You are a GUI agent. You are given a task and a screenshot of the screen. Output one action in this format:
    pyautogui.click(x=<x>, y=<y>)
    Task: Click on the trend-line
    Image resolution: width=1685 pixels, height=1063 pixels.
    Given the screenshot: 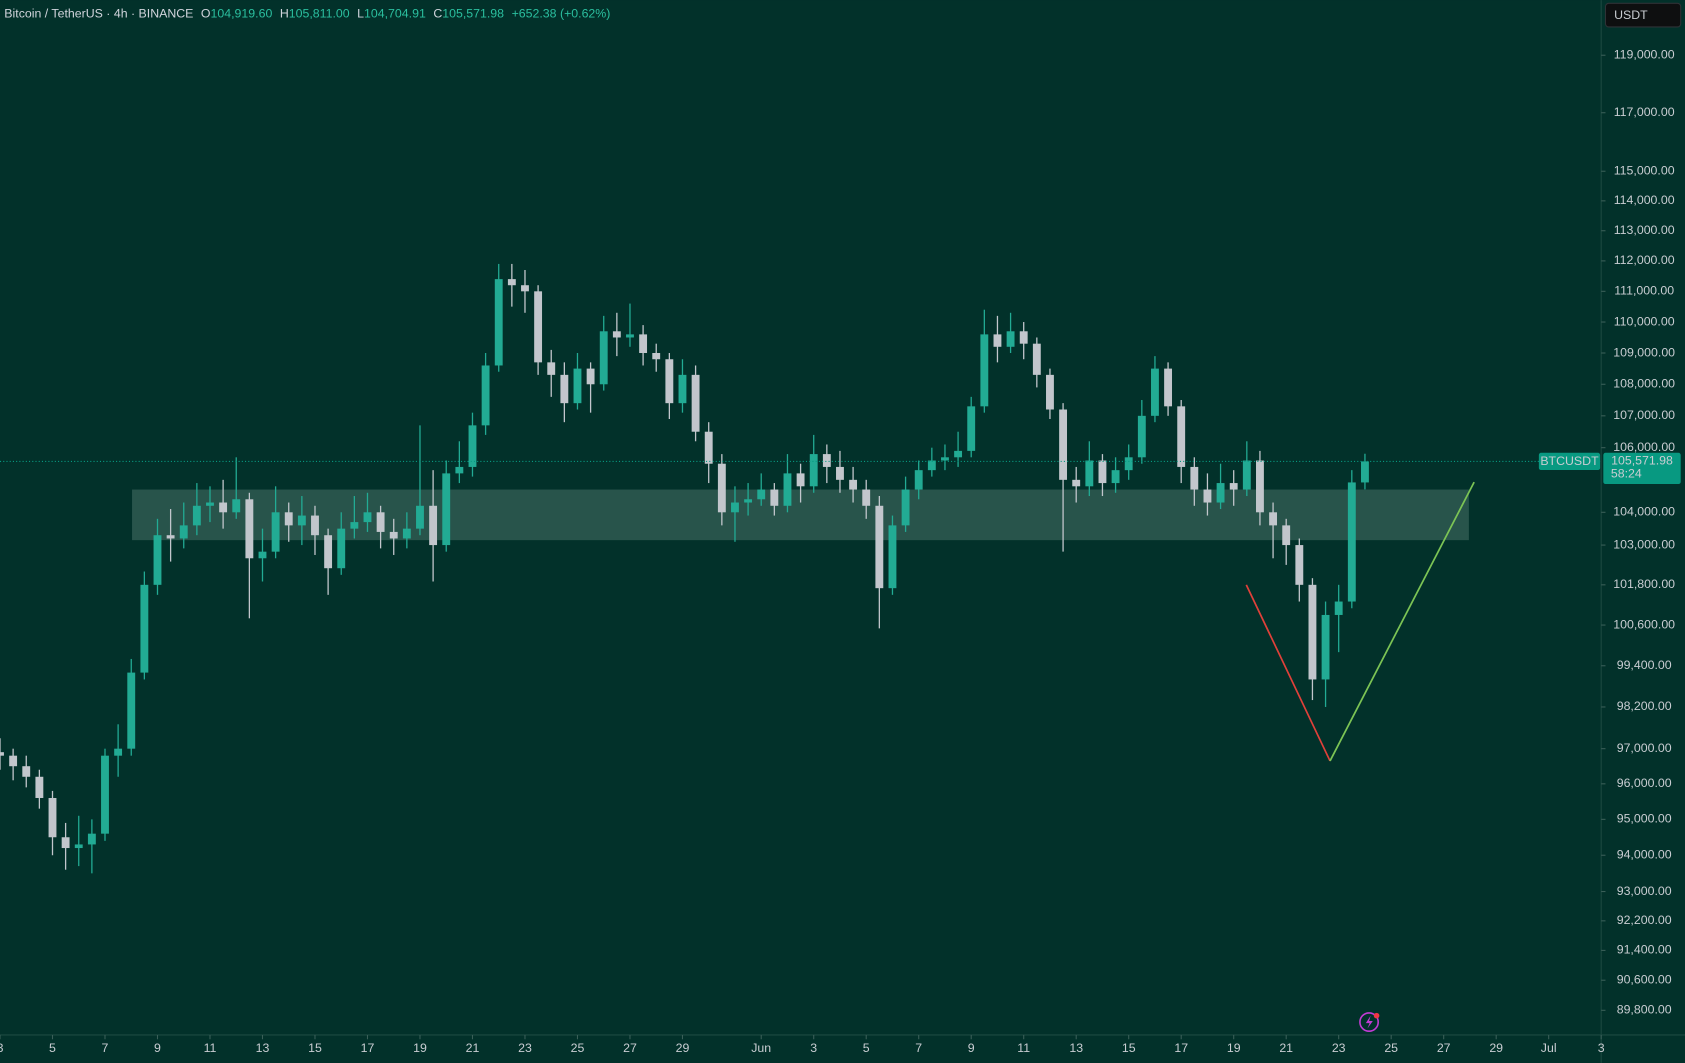 What is the action you would take?
    pyautogui.click(x=1288, y=673)
    